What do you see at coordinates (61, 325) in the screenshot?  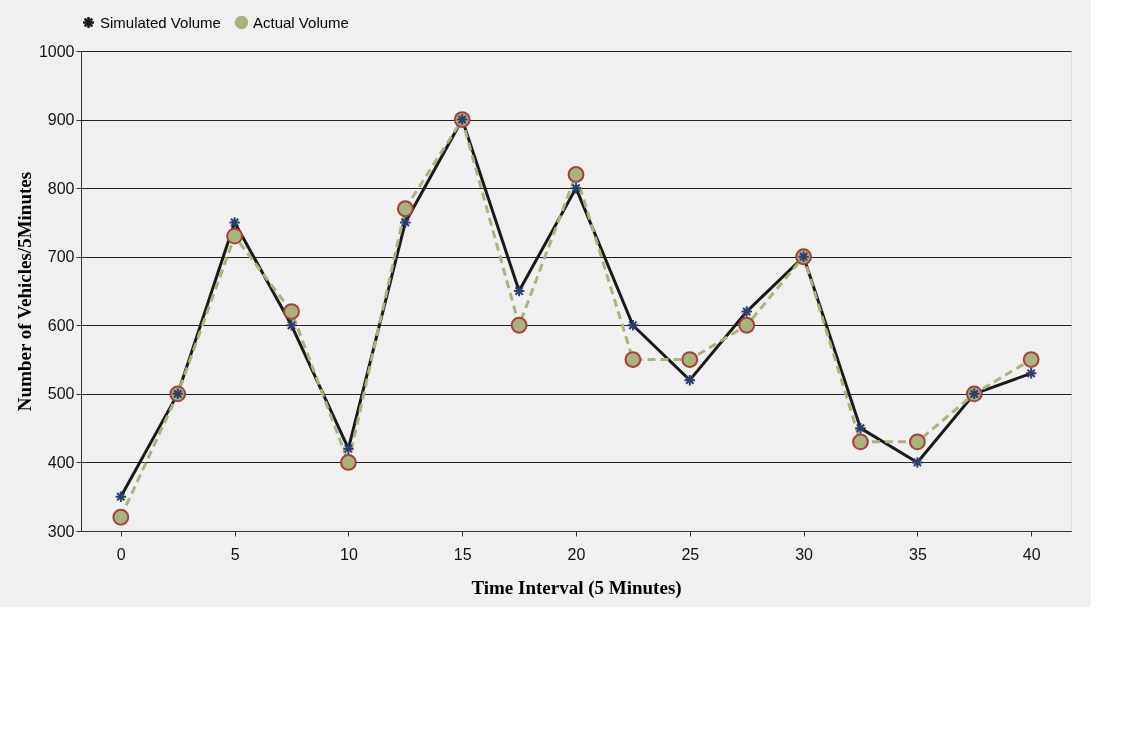 I see `y-tick-label: 600` at bounding box center [61, 325].